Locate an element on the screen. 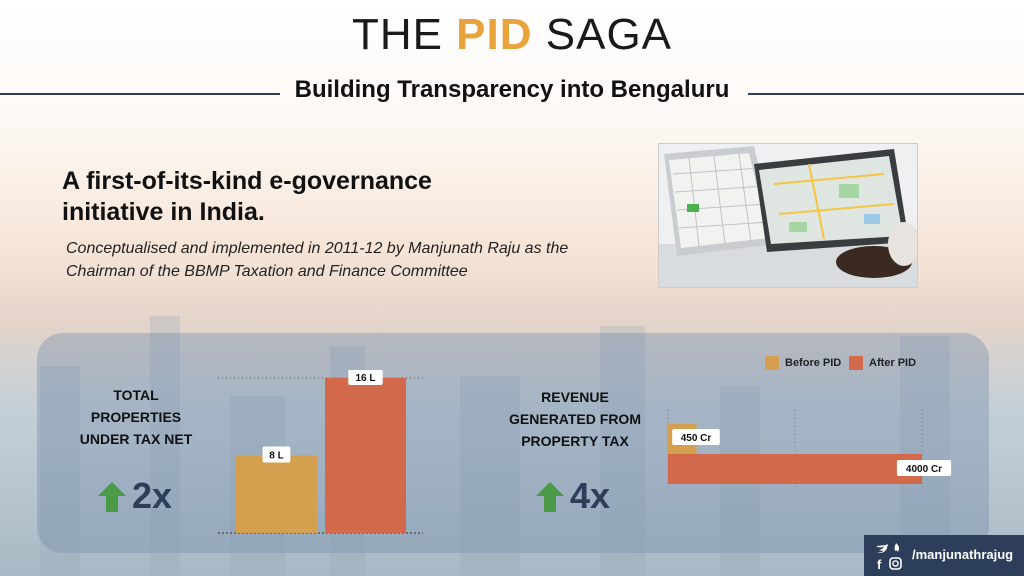 The width and height of the screenshot is (1024, 576). data-label-revenue-before-box is located at coordinates (696, 437).